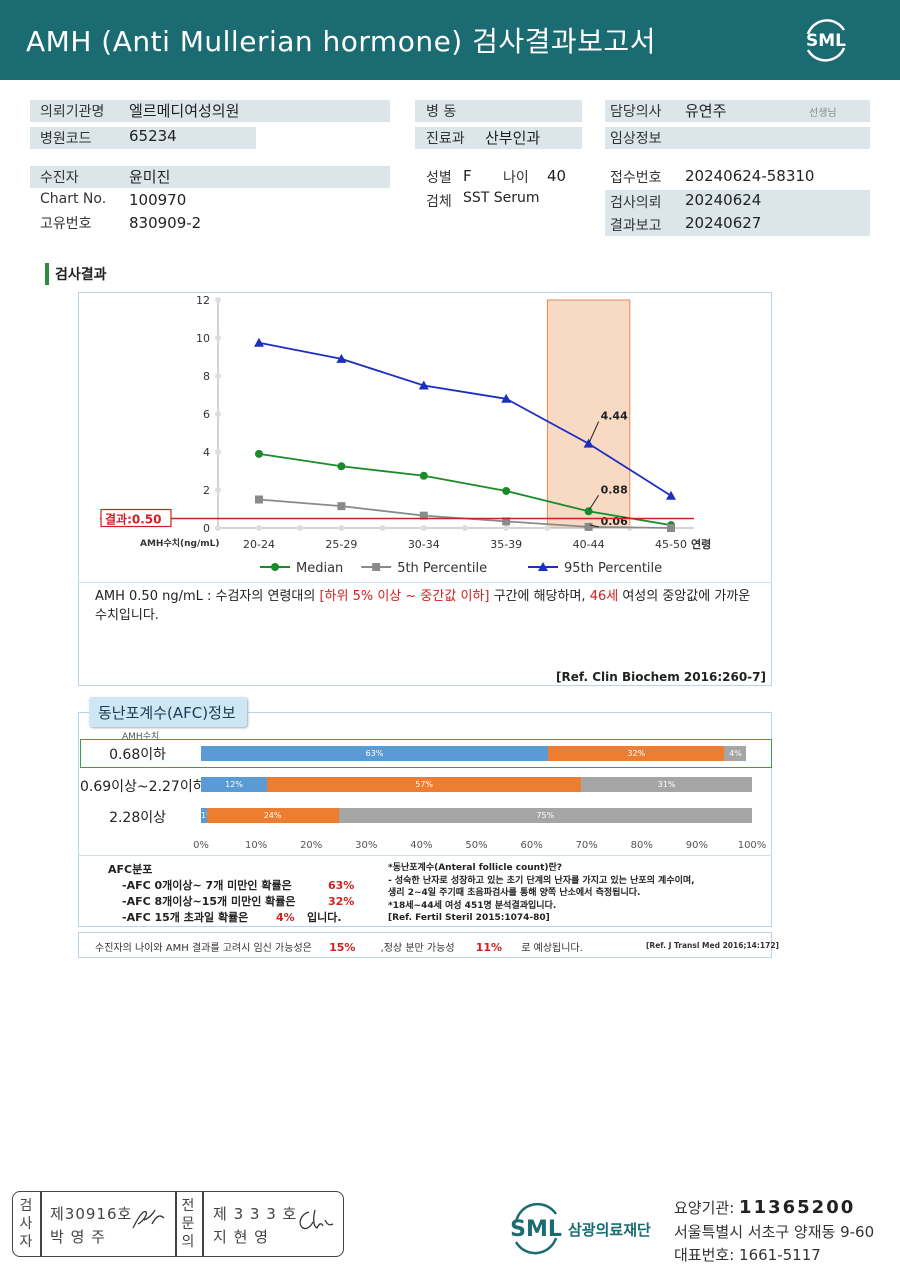 This screenshot has width=900, height=1271. What do you see at coordinates (241, 1237) in the screenshot?
I see `specialist-name: 지 현 영` at bounding box center [241, 1237].